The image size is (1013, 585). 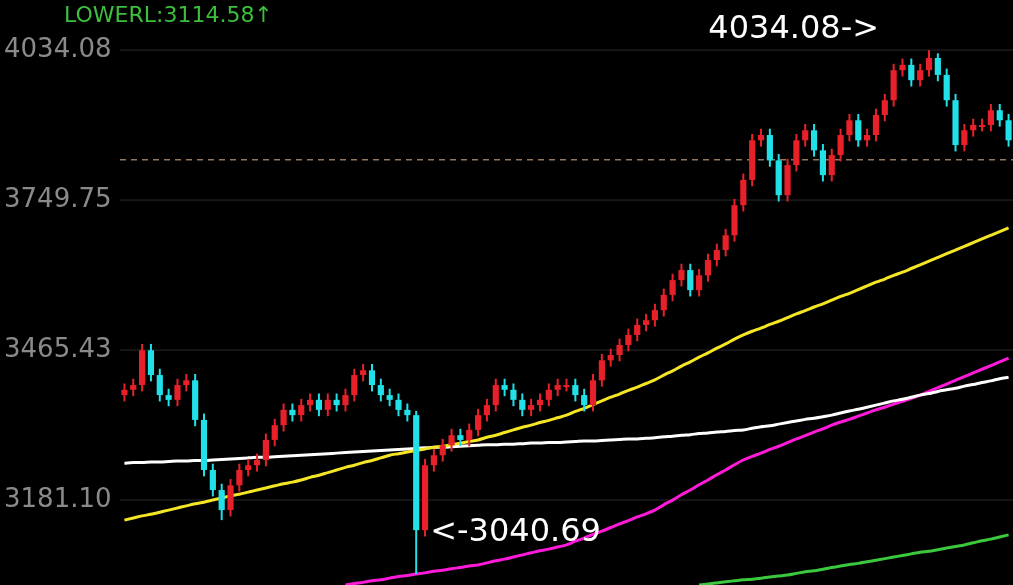 What do you see at coordinates (58, 197) in the screenshot?
I see `y-tick-label: 3749.75` at bounding box center [58, 197].